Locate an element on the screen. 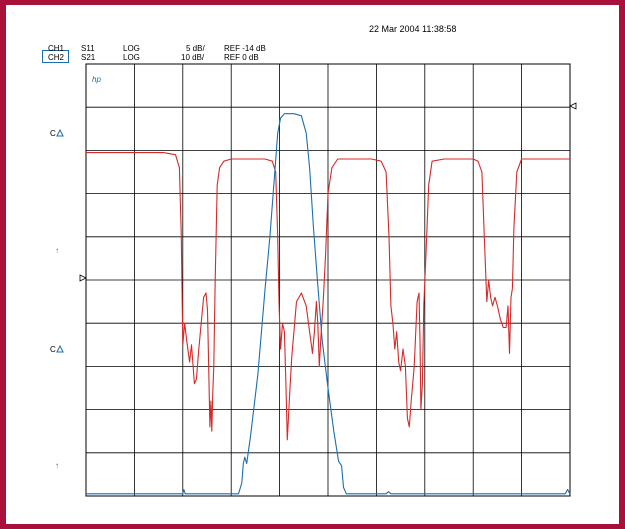 This screenshot has width=625, height=529. c-marker-1: C is located at coordinates (53, 133).